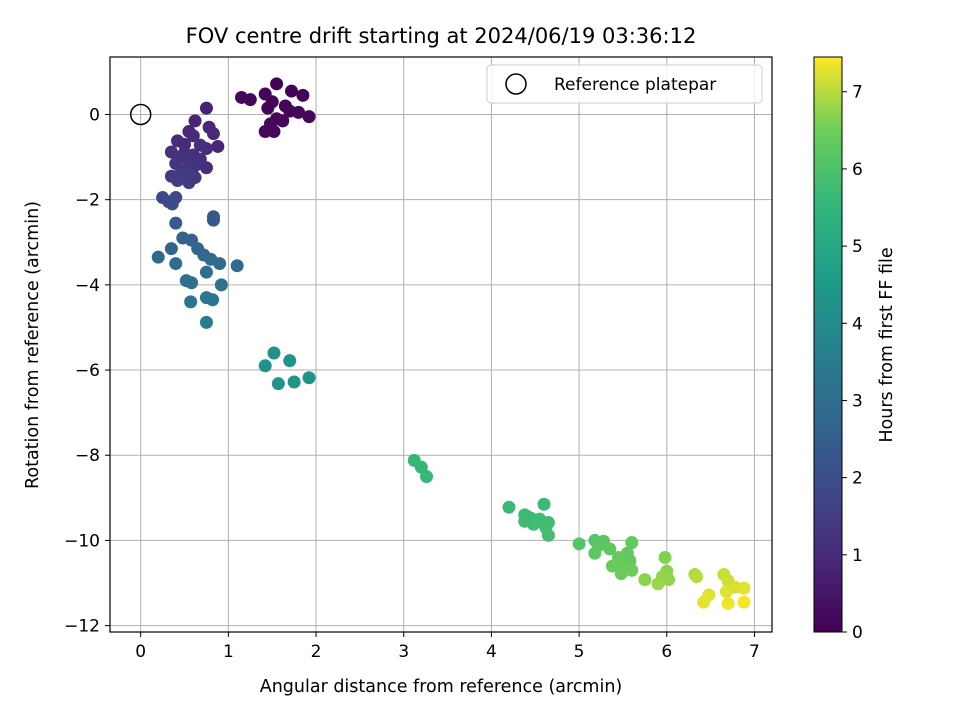 This screenshot has width=960, height=720. Describe the element at coordinates (316, 652) in the screenshot. I see `x-tick-label: 2` at that location.